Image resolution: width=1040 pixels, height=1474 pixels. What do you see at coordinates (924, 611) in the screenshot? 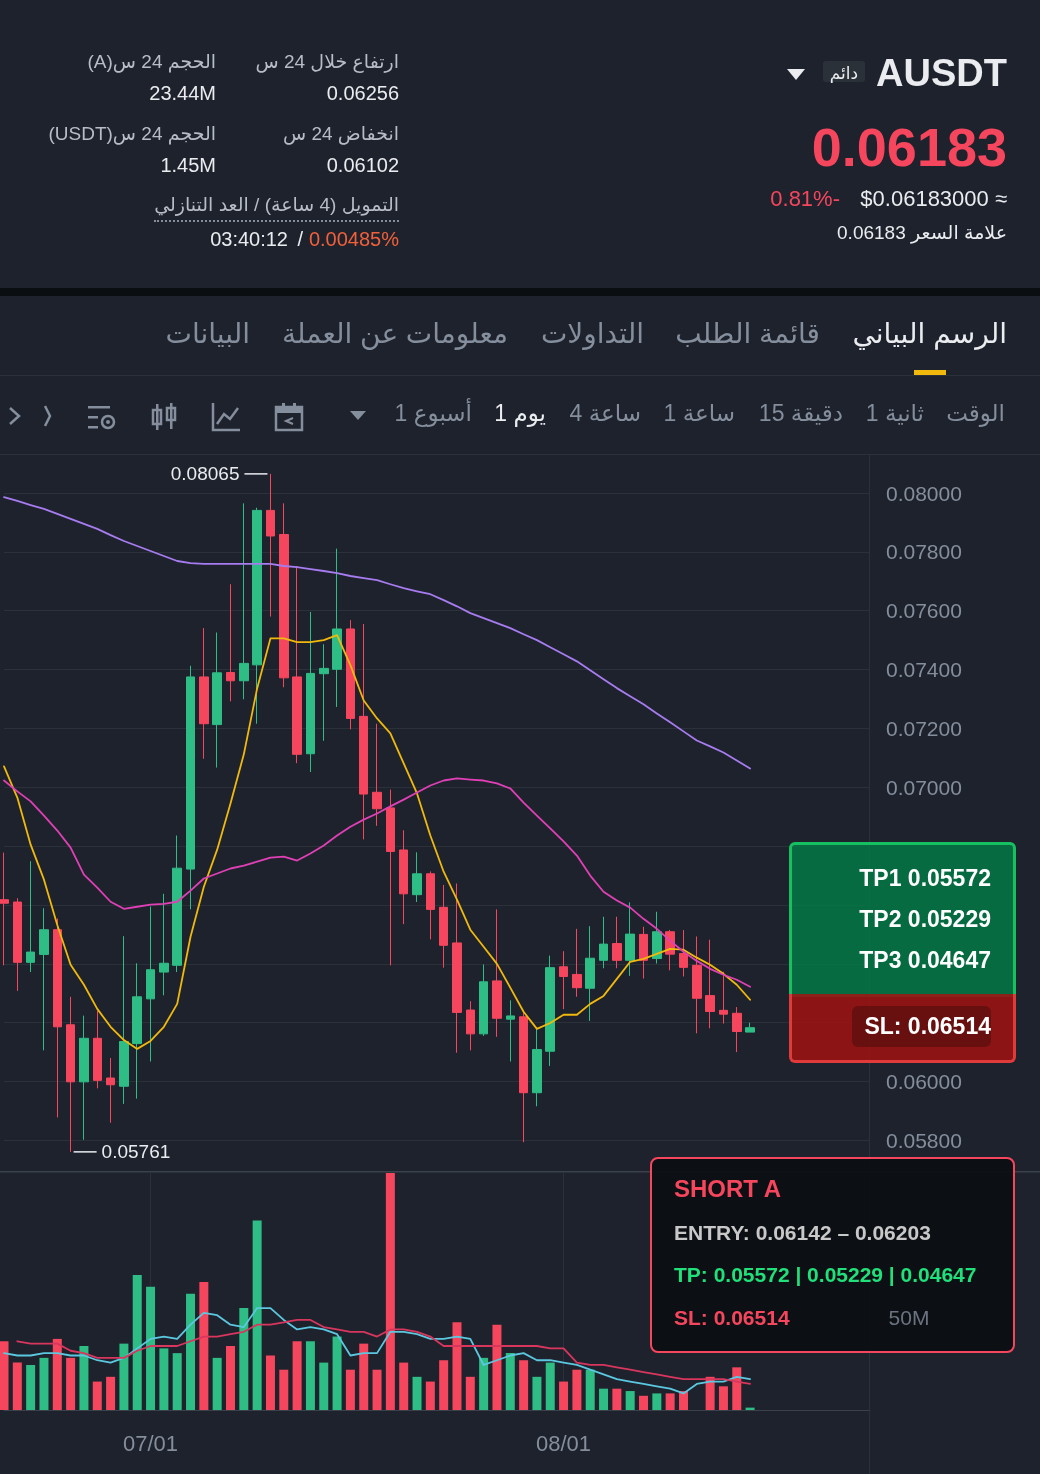
I see `y-tick-label: 0.07600` at bounding box center [924, 611].